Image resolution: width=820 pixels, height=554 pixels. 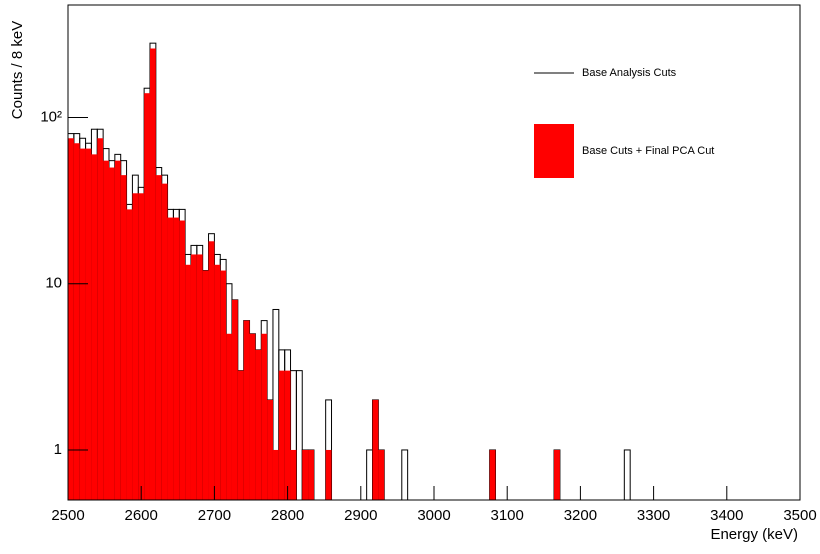 I want to click on x-tick-label: 3500, so click(x=799, y=515).